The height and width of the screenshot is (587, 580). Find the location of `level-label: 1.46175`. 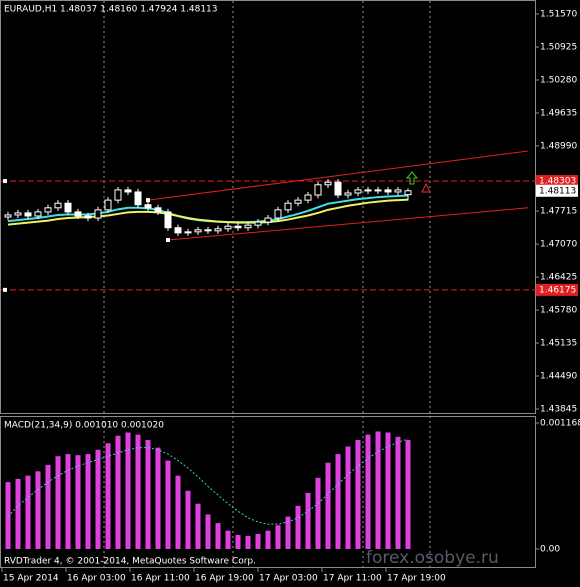

level-label: 1.46175 is located at coordinates (557, 290).